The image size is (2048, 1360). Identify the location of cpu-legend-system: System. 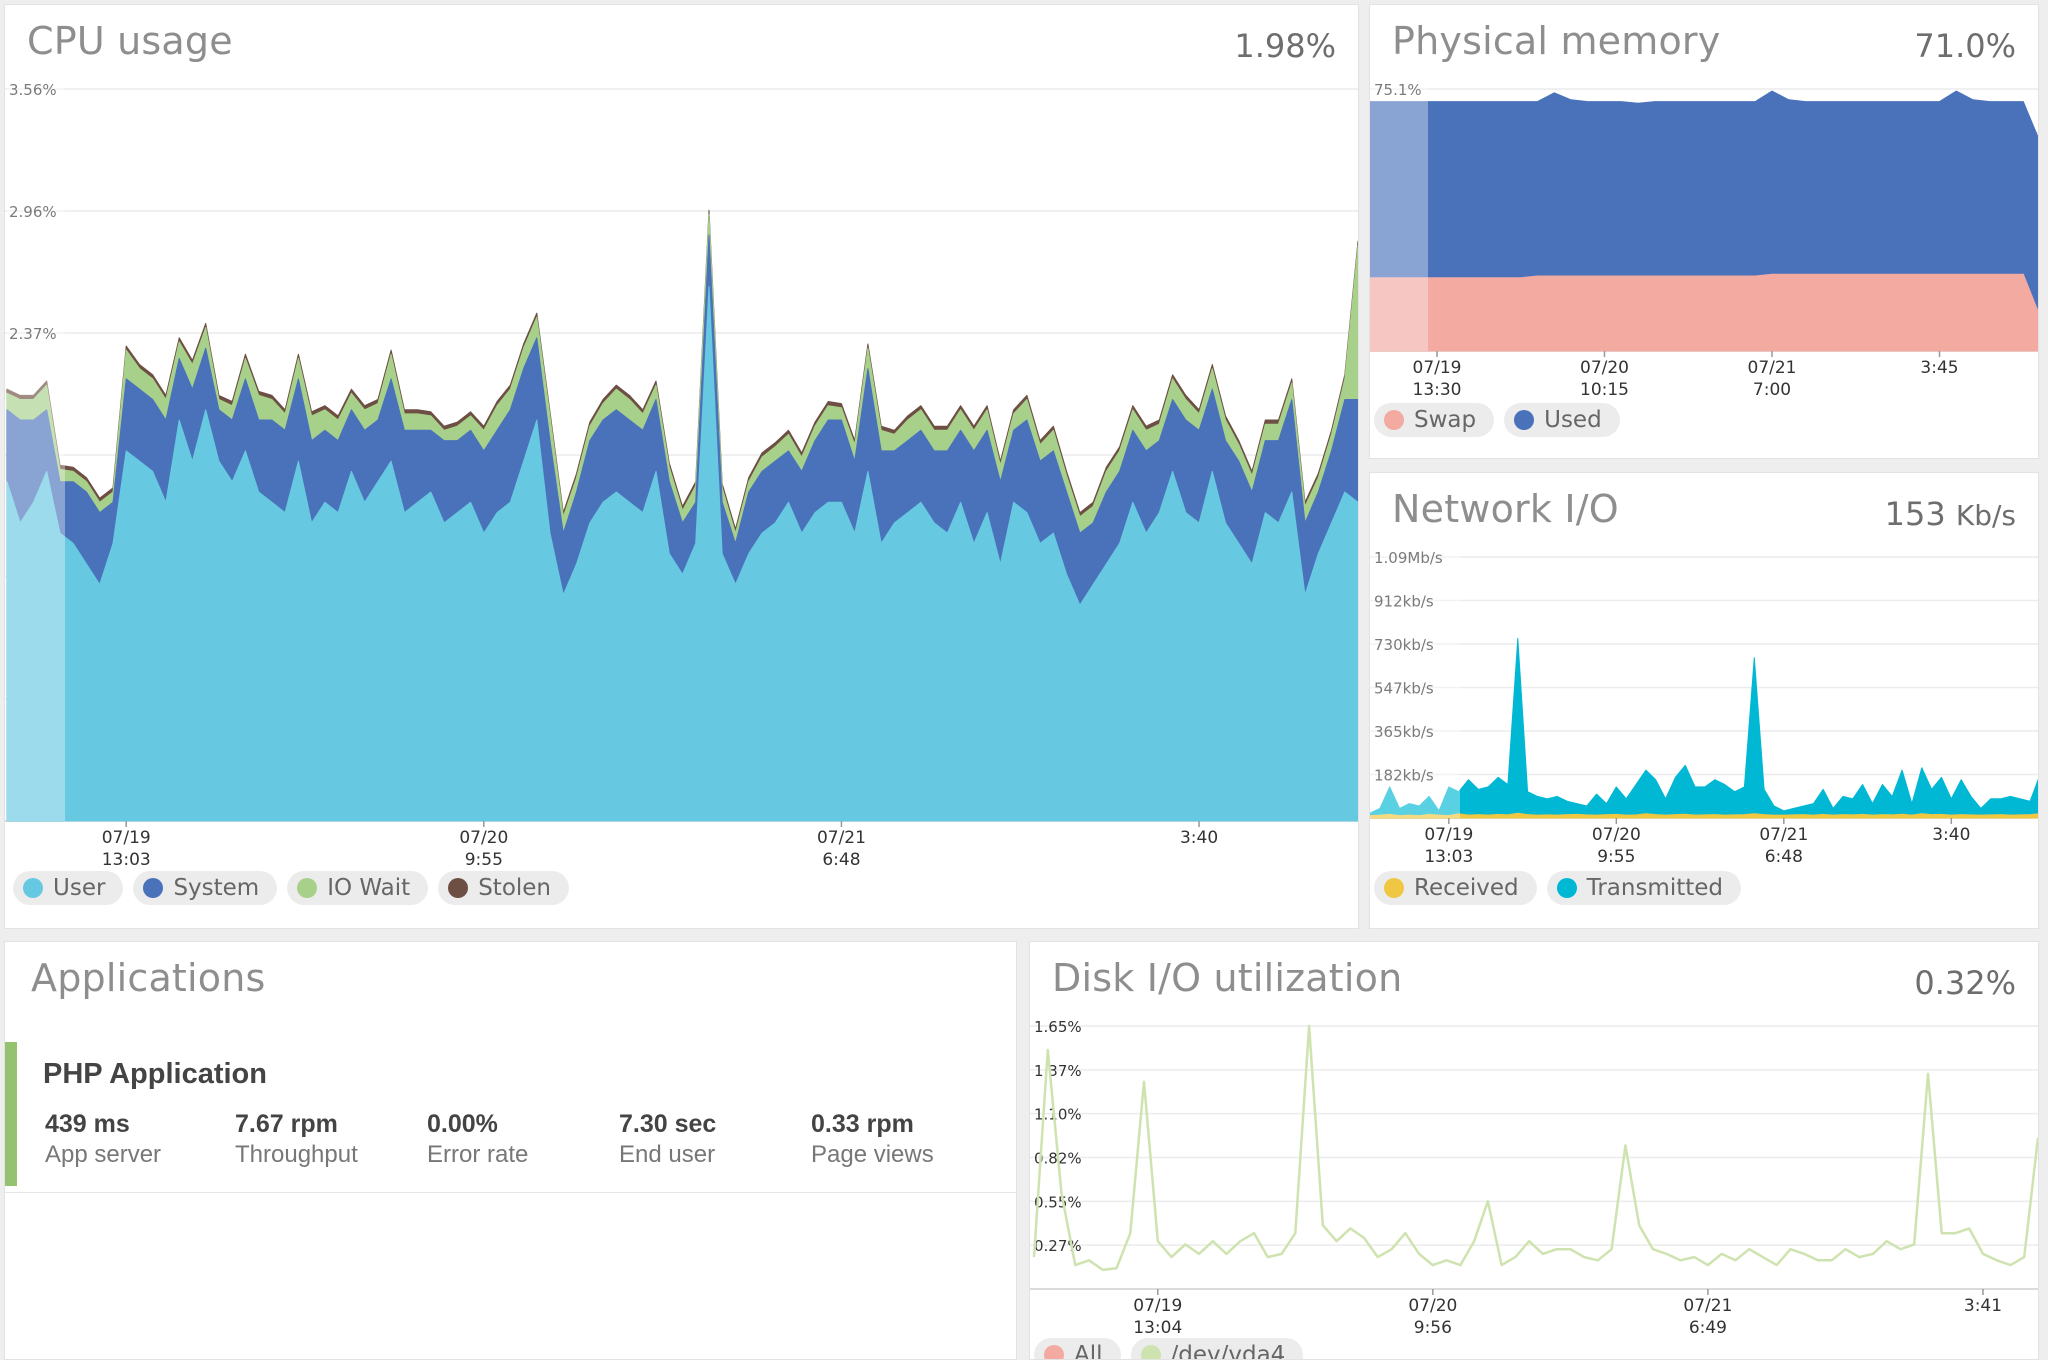
(205, 888).